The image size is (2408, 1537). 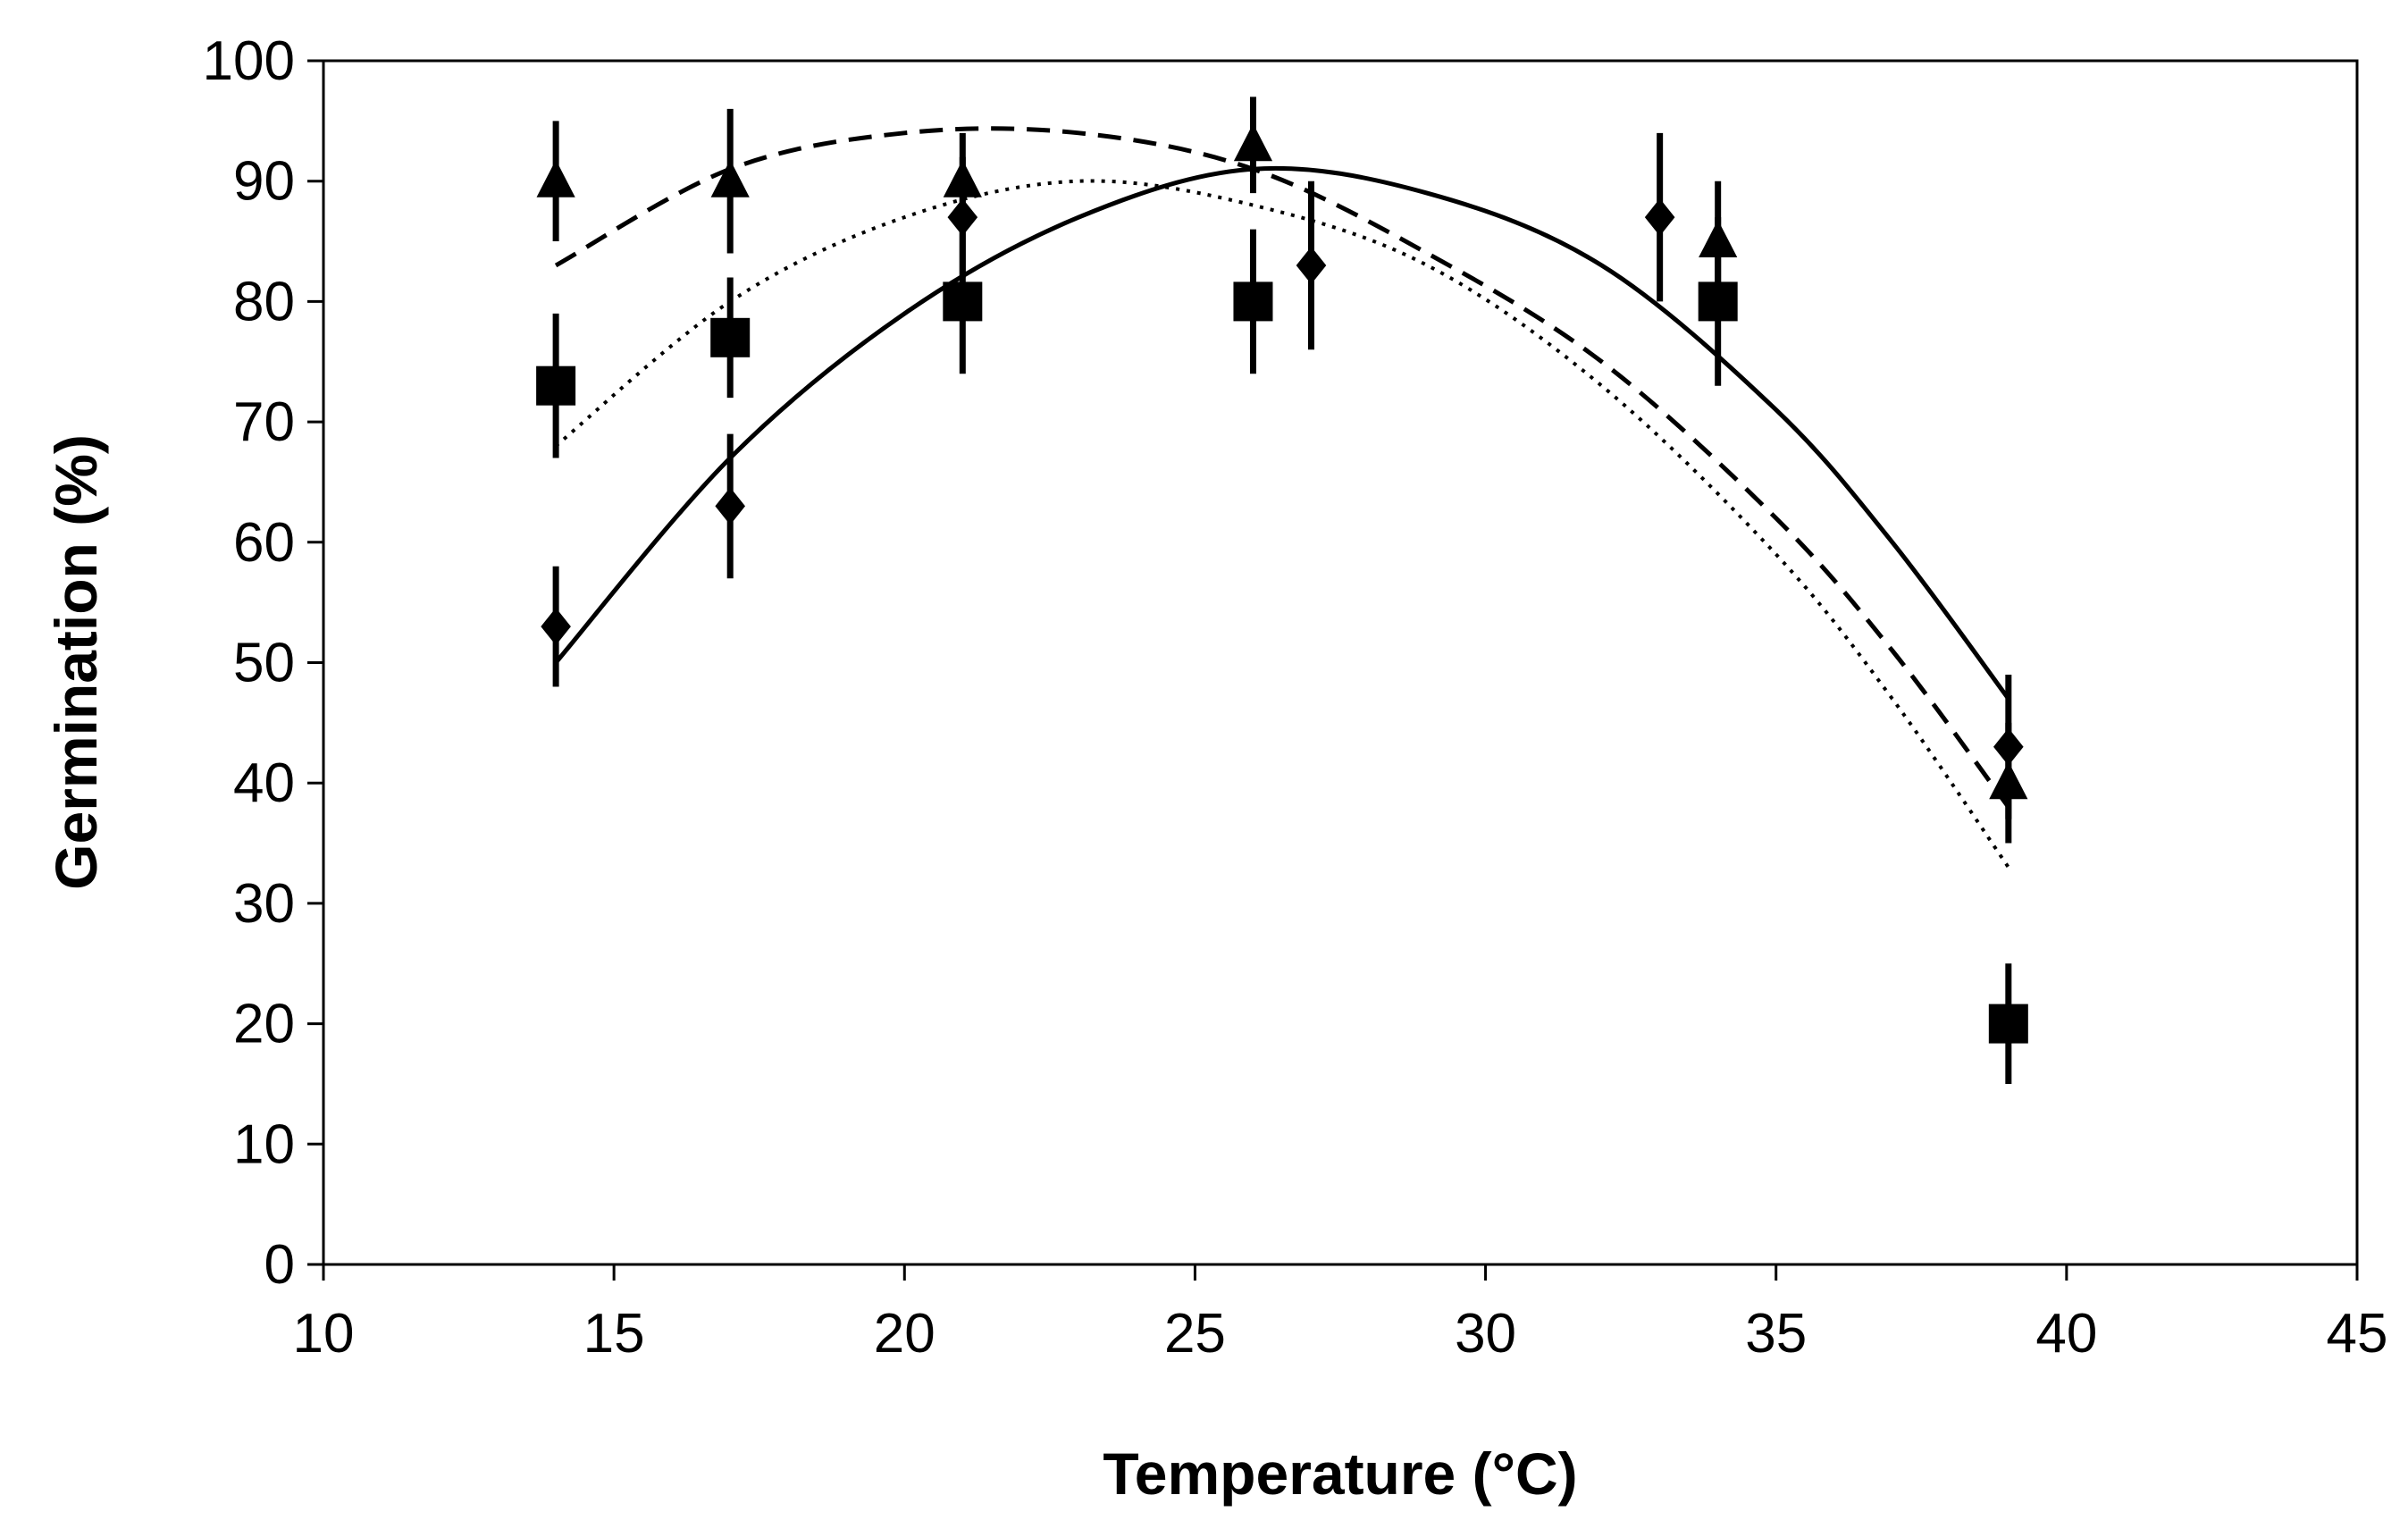 I want to click on x-tick-label: 40, so click(x=2066, y=1334).